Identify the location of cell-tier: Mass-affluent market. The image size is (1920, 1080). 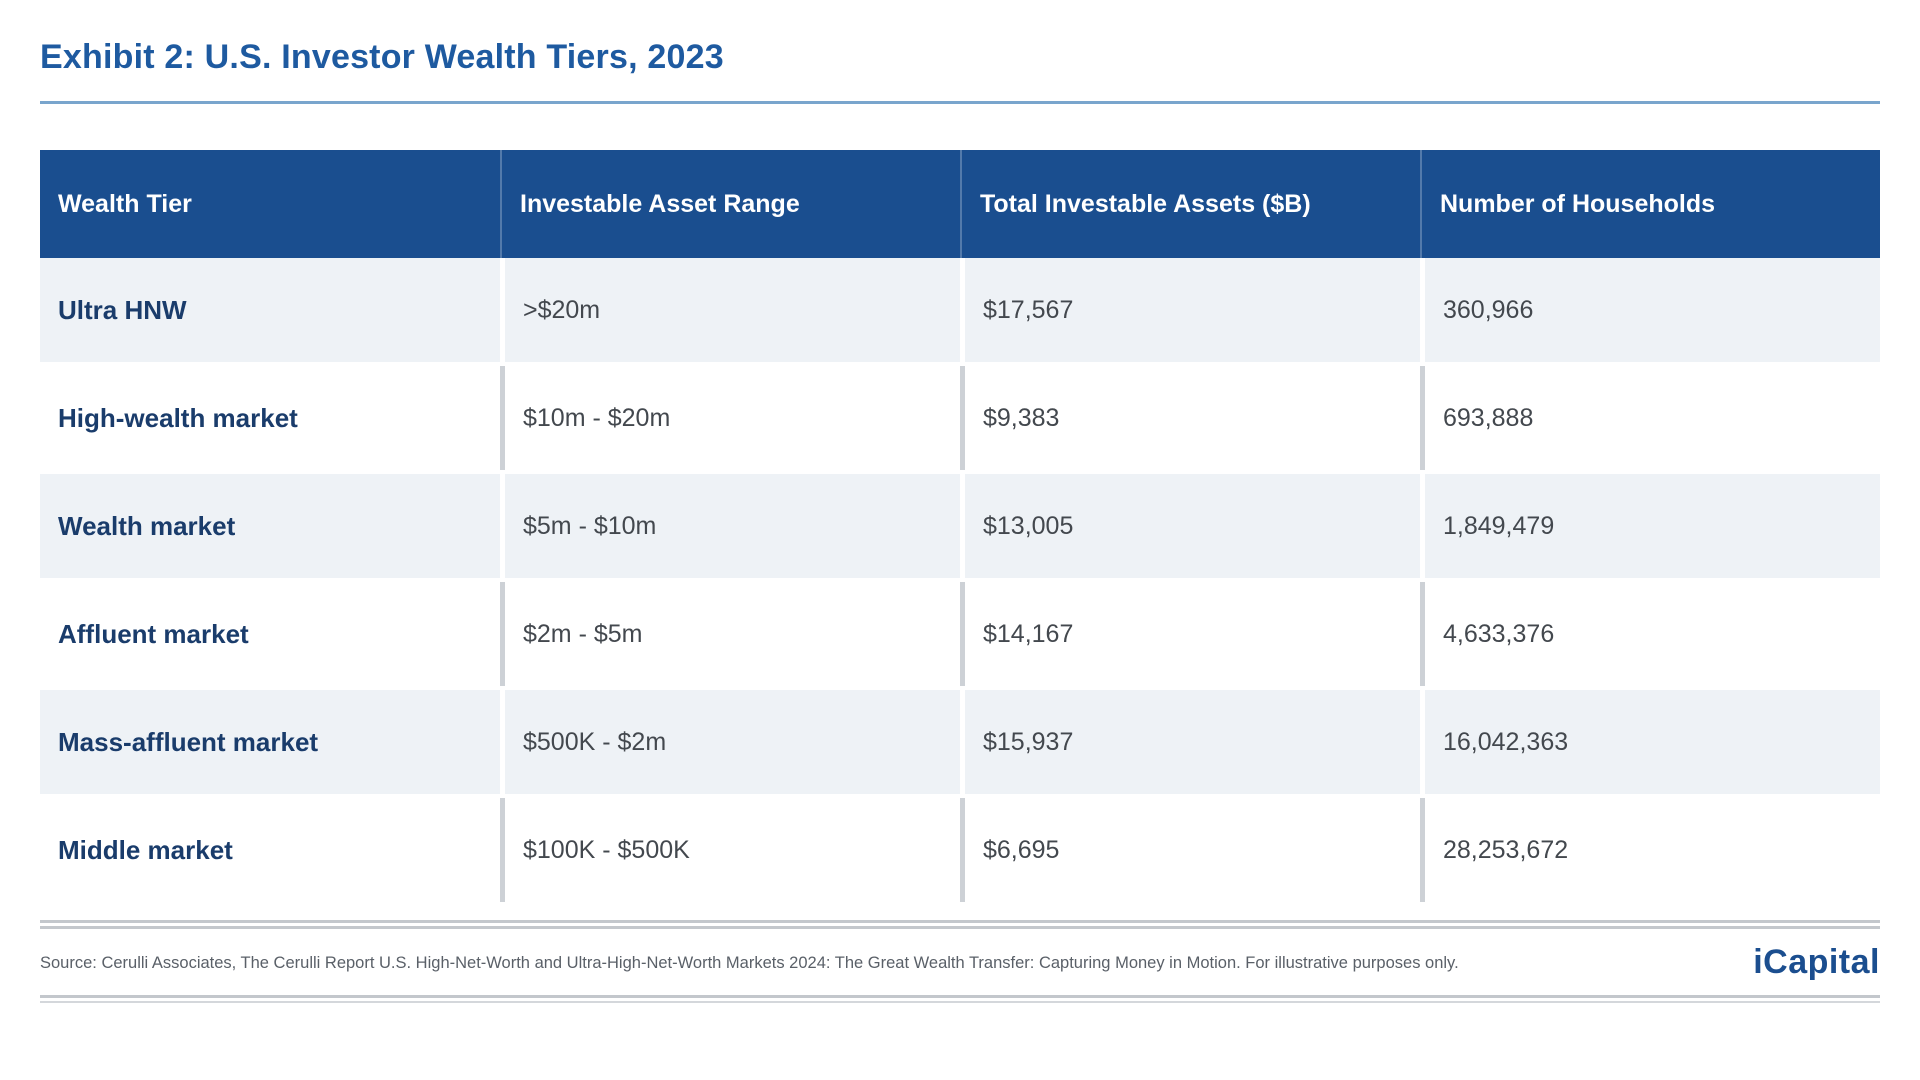
(188, 741).